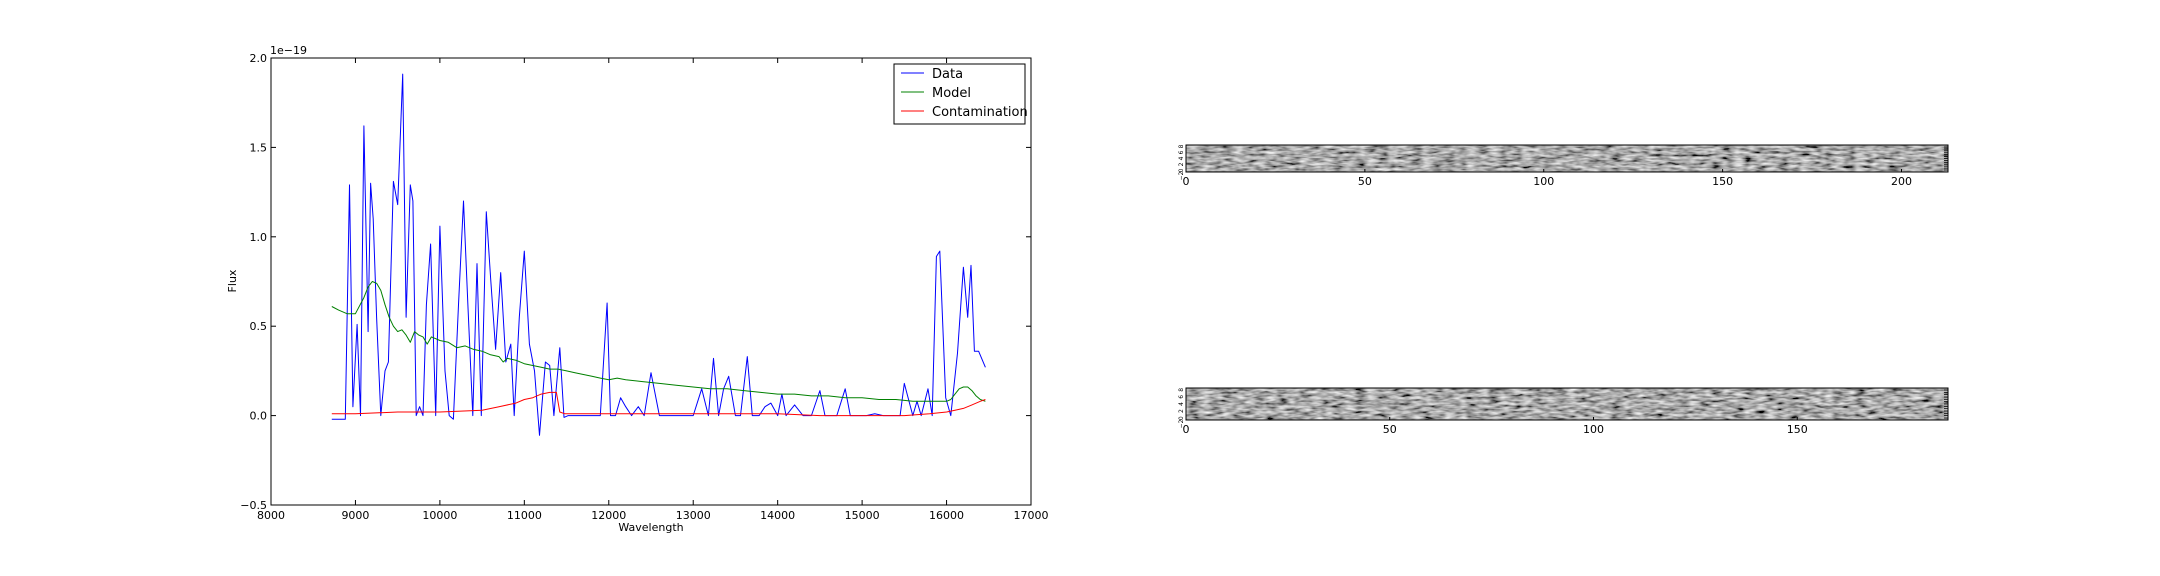  I want to click on spectrum-legend: Data Model Contamination, so click(960, 94).